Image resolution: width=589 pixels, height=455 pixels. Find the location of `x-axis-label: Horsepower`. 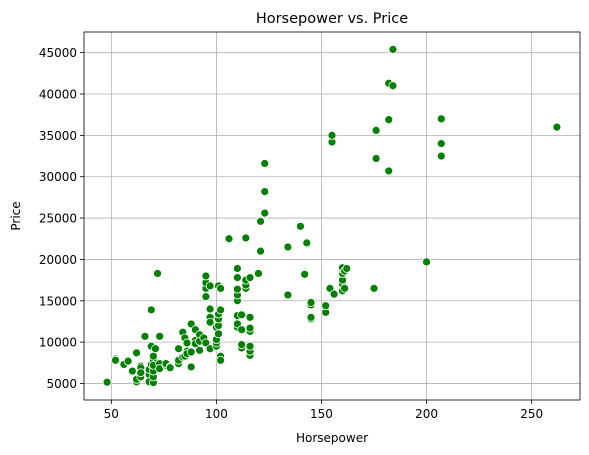

x-axis-label: Horsepower is located at coordinates (332, 438).